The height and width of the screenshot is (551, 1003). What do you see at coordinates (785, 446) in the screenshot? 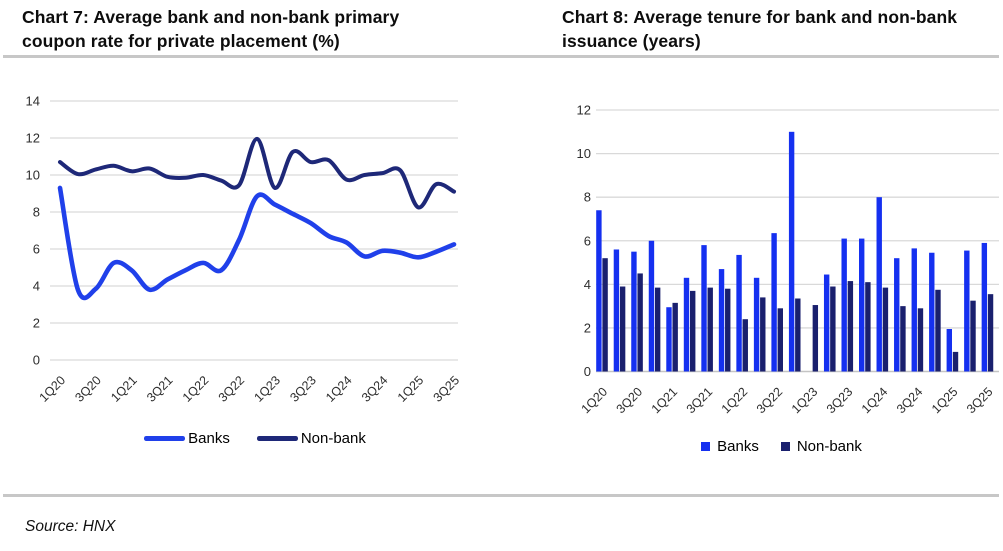
I see `non-bank-square-swatch` at bounding box center [785, 446].